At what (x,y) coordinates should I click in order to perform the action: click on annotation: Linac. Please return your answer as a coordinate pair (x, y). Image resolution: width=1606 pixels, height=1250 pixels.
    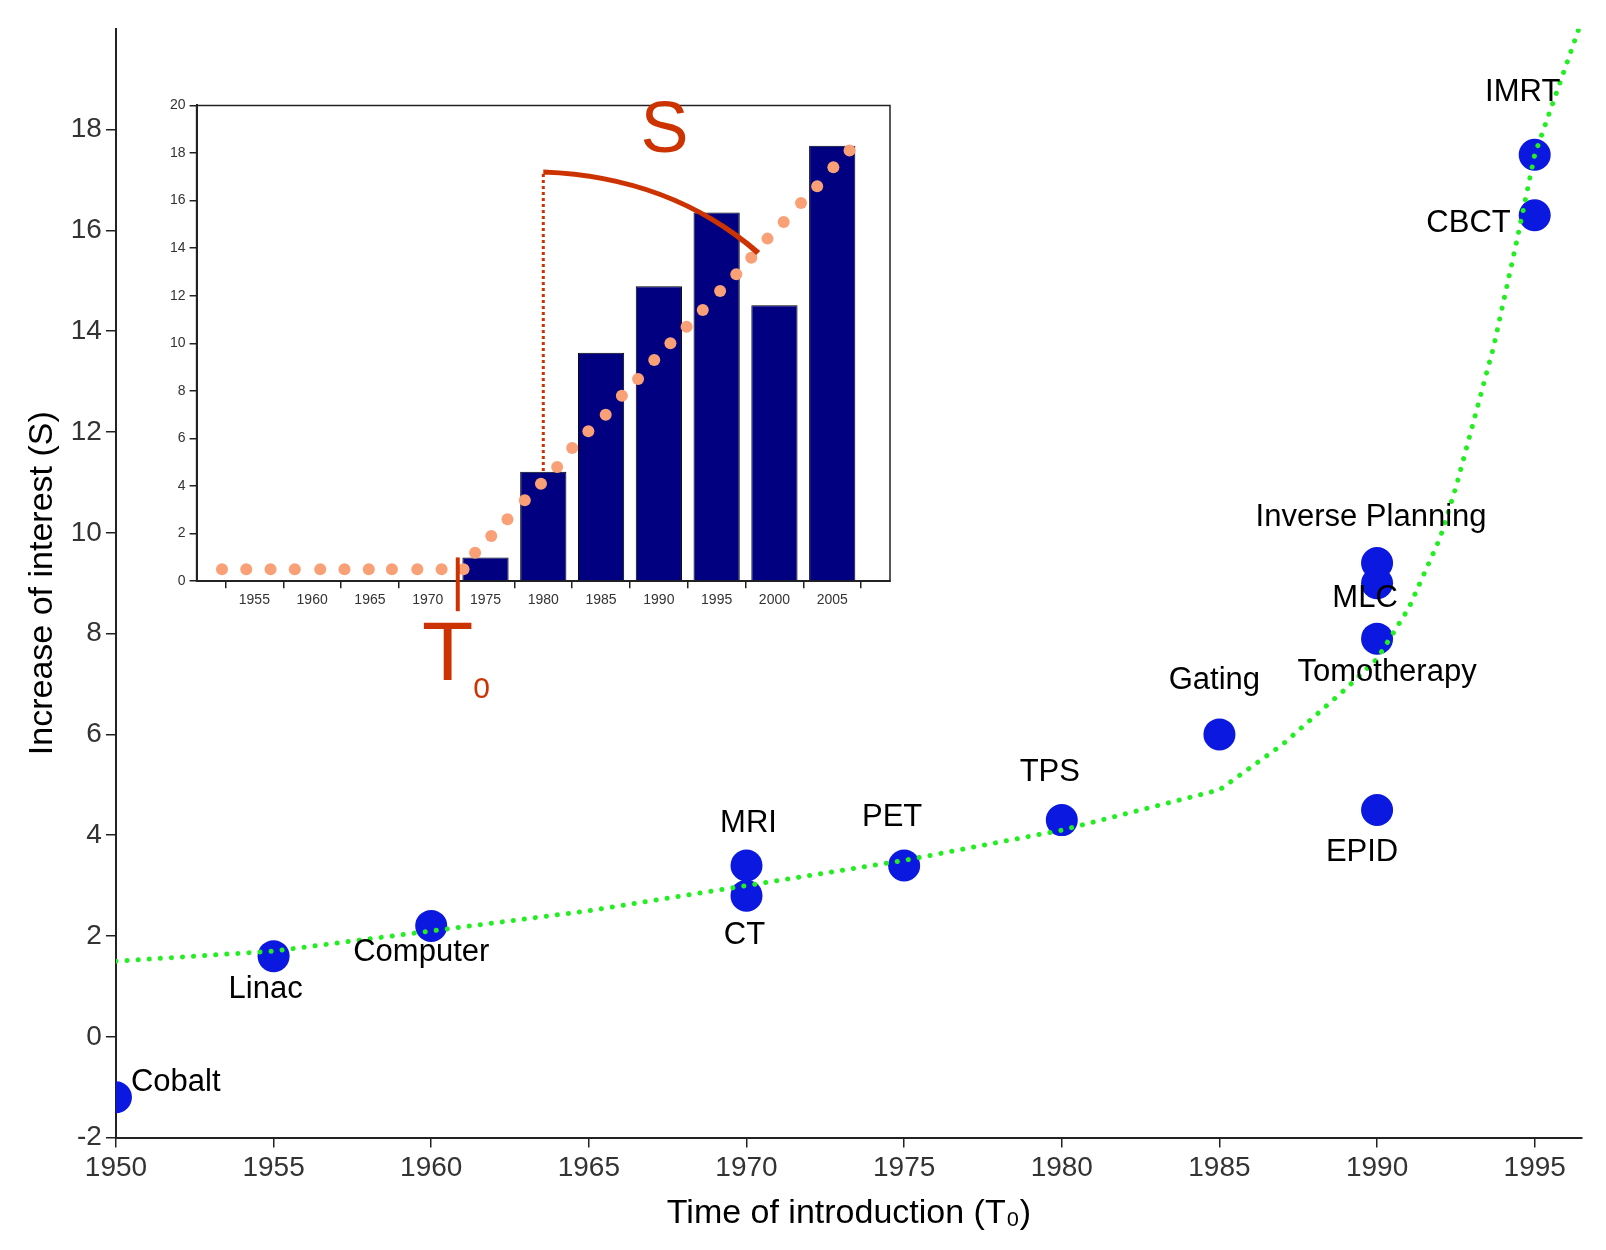
    Looking at the image, I should click on (265, 987).